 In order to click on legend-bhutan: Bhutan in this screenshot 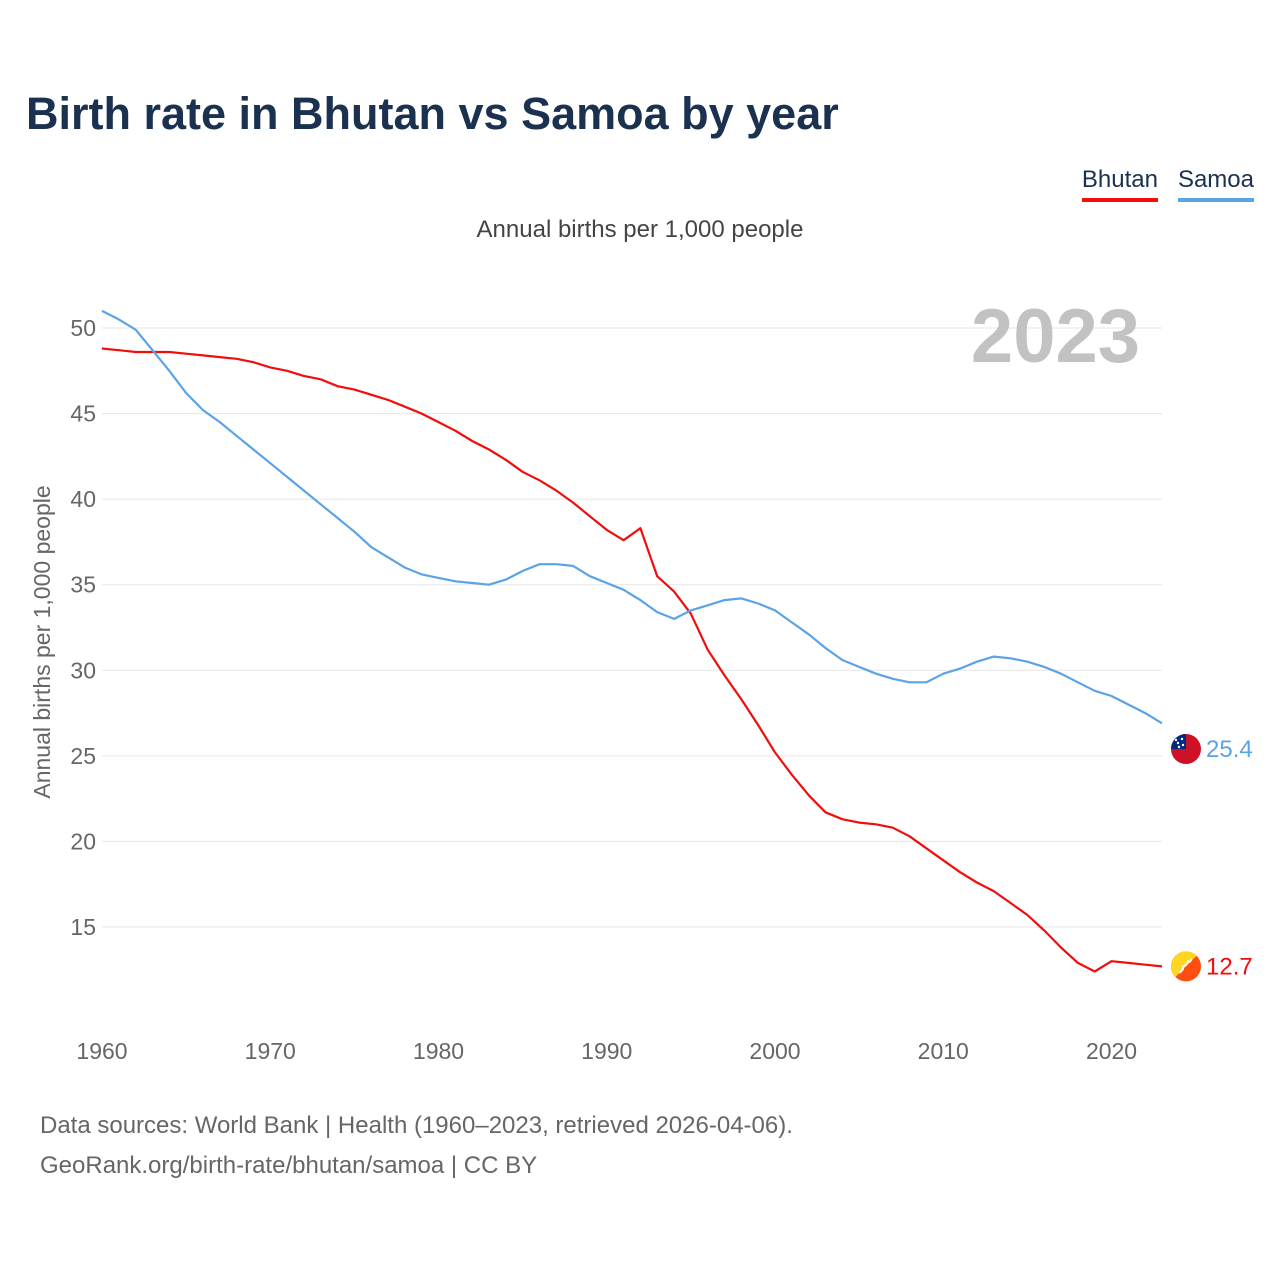, I will do `click(1119, 184)`.